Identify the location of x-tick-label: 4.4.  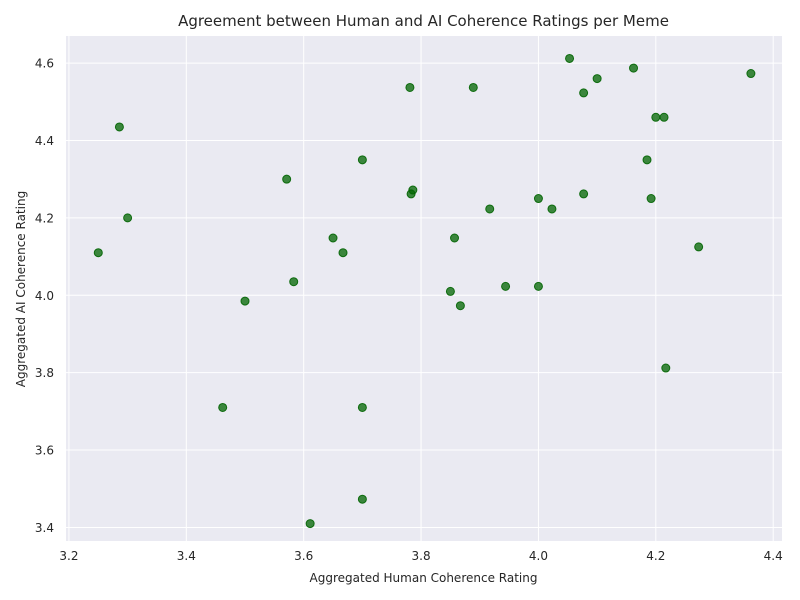
(773, 556).